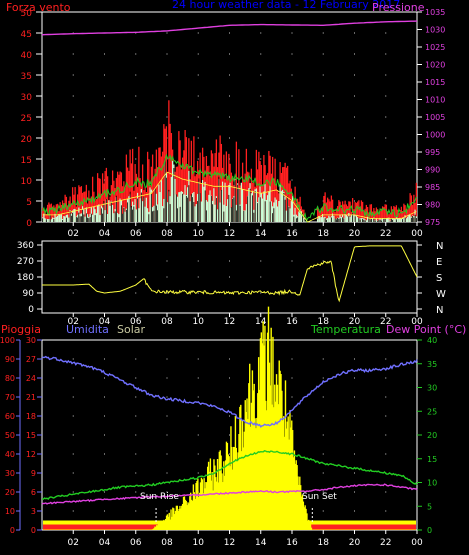 Image resolution: width=469 pixels, height=555 pixels. Describe the element at coordinates (25, 262) in the screenshot. I see `direction-tick-label: 270` at that location.